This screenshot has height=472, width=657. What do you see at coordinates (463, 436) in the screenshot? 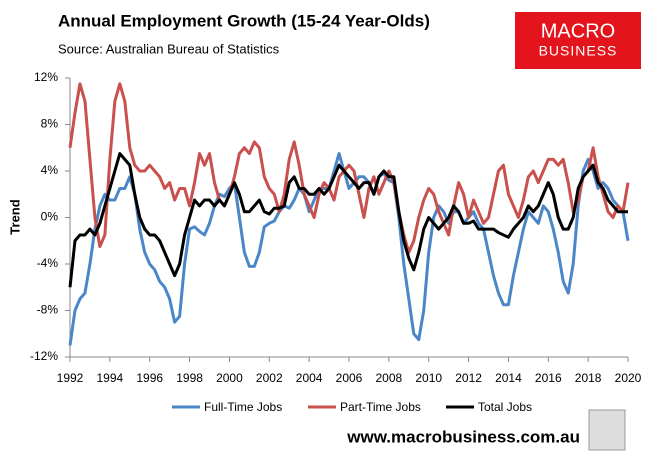
I see `footer-url: www.macrobusiness.com.au` at bounding box center [463, 436].